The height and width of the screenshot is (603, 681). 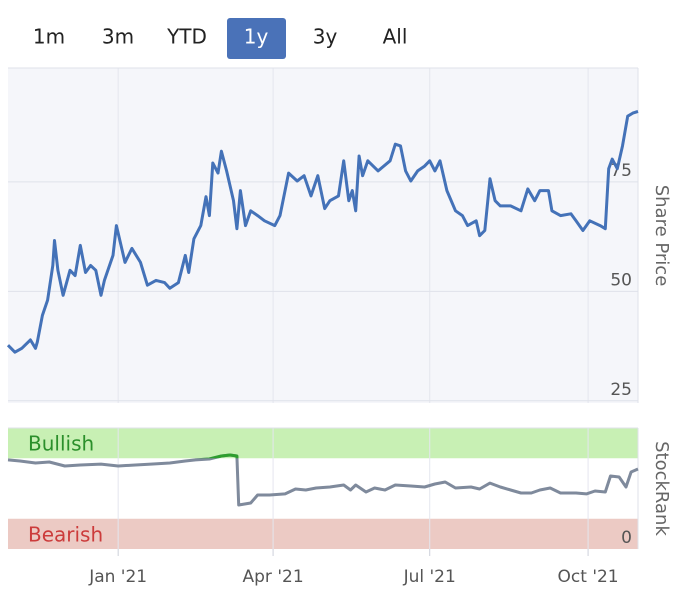 I want to click on range-button-active, so click(x=256, y=38).